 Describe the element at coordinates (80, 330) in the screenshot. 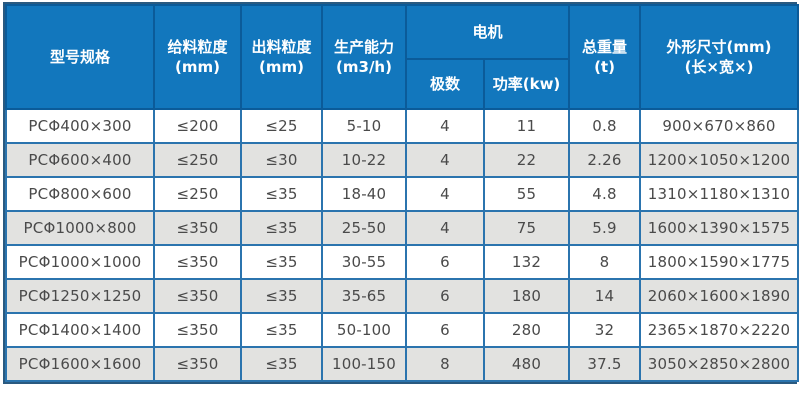

I see `cell-model: PCΦ1400×1400` at that location.